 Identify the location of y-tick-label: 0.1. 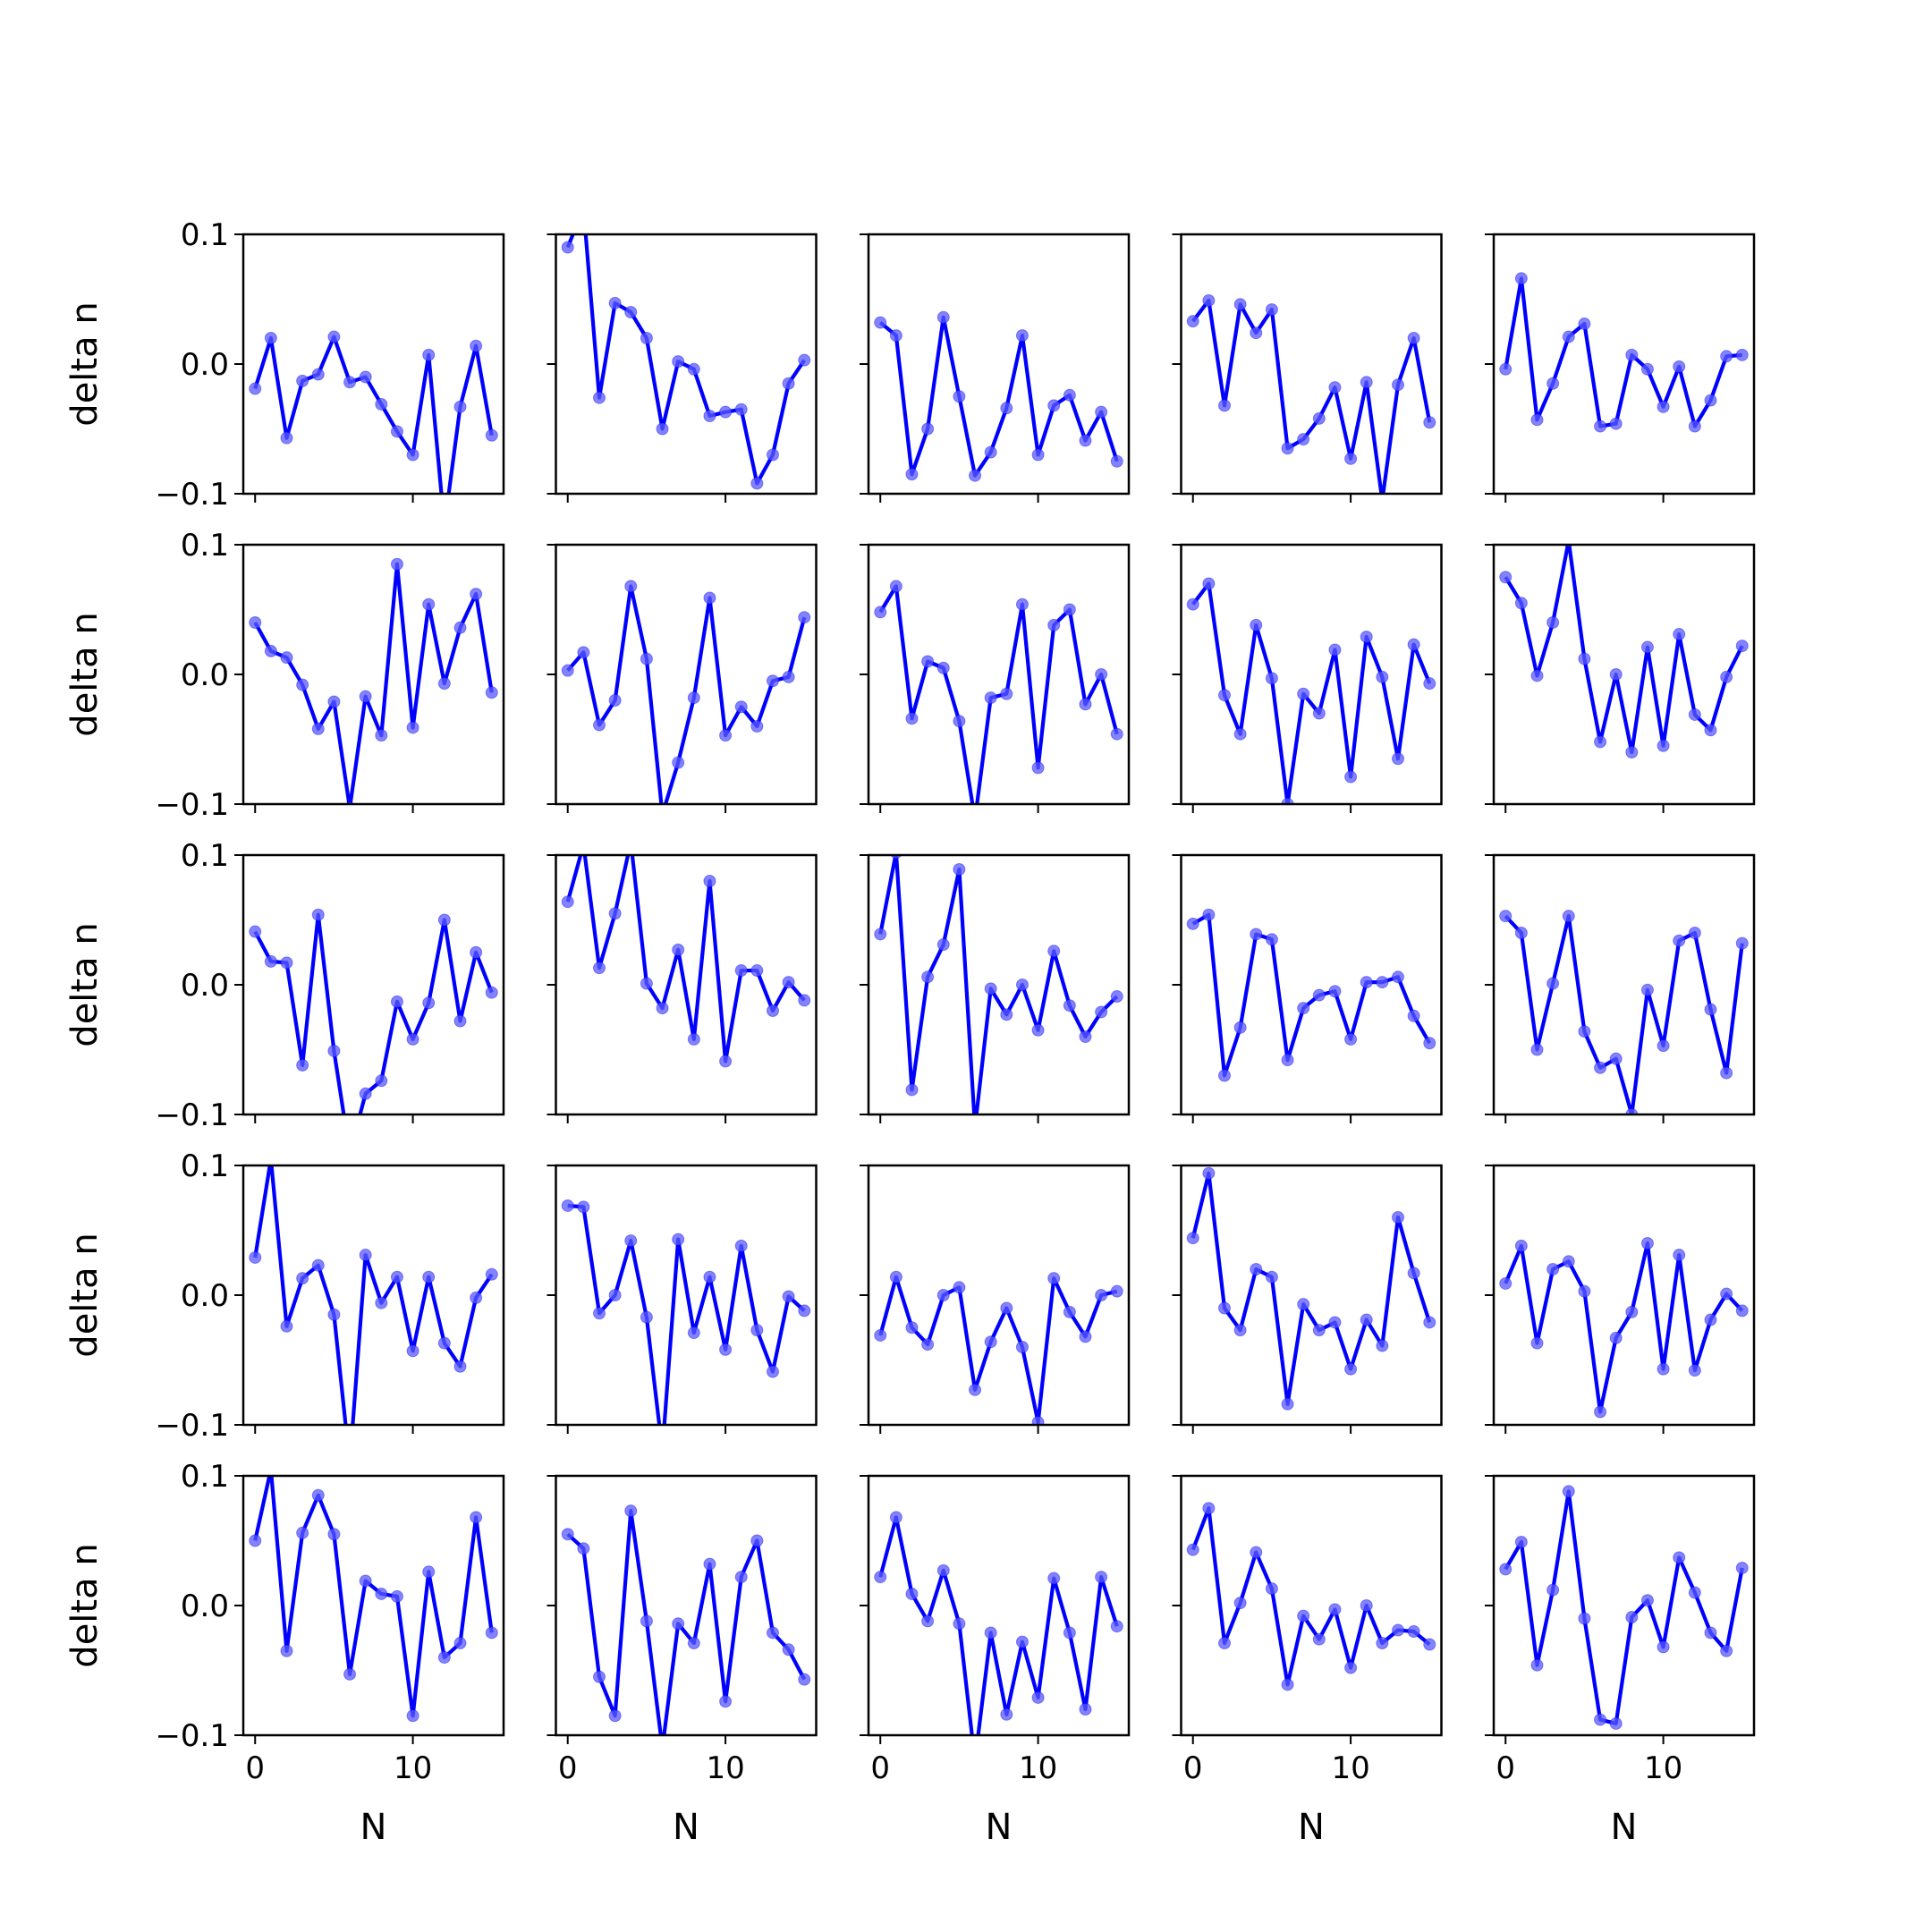
(205, 546).